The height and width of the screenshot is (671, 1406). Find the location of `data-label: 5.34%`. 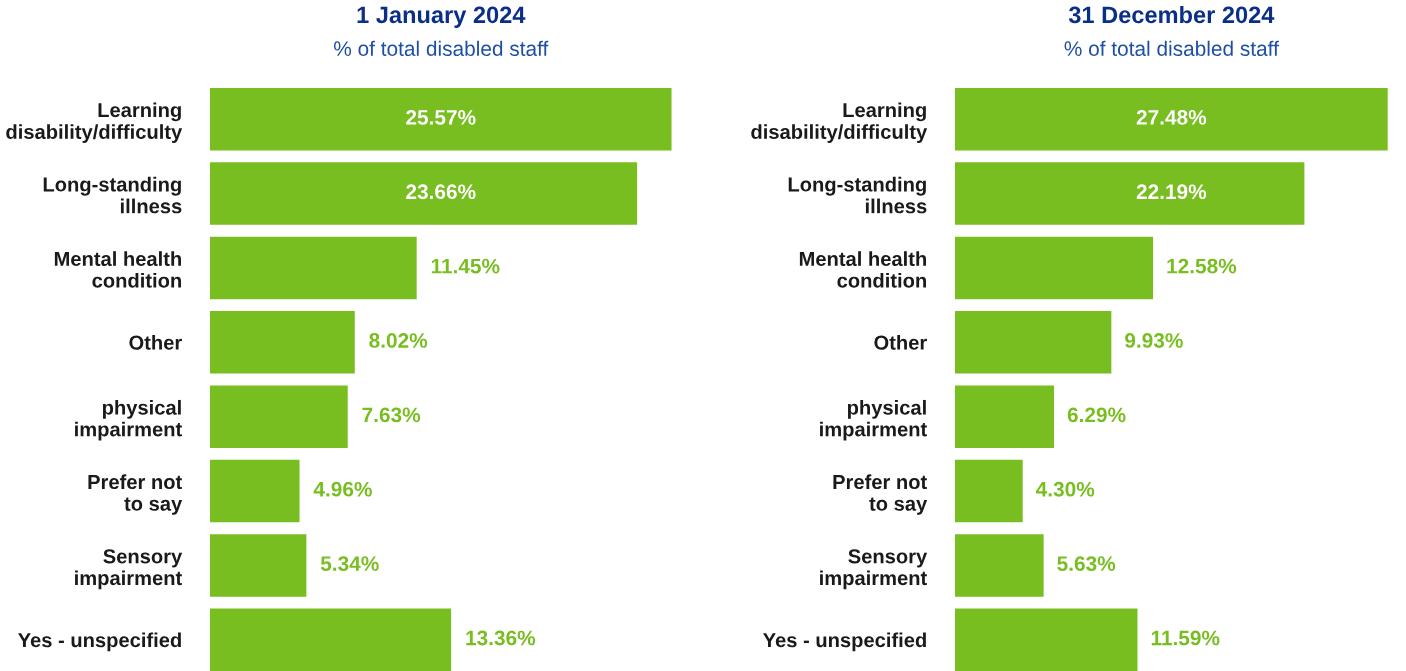

data-label: 5.34% is located at coordinates (349, 564).